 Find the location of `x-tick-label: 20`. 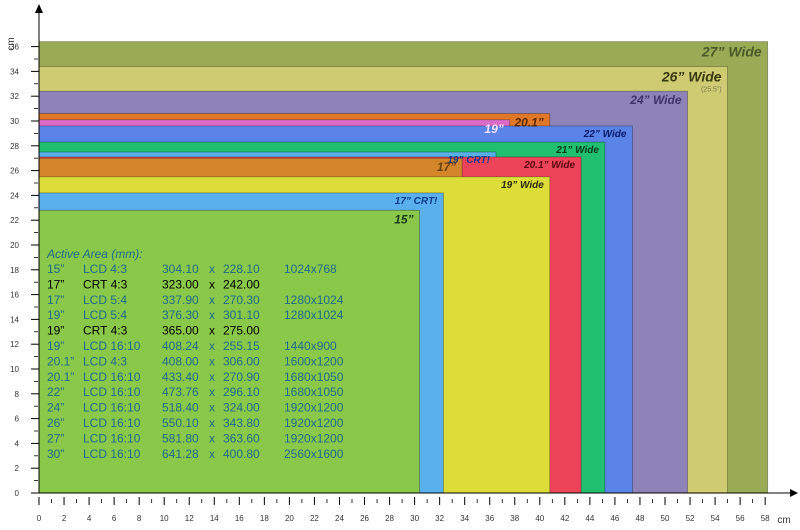

x-tick-label: 20 is located at coordinates (289, 518).